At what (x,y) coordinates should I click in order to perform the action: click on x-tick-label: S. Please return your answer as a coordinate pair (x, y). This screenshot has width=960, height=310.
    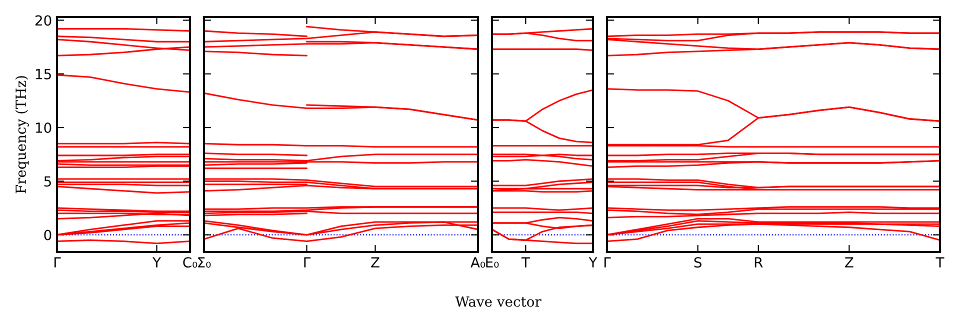
    Looking at the image, I should click on (698, 262).